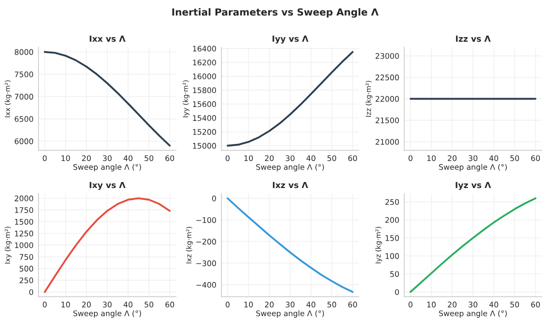 The height and width of the screenshot is (326, 550). What do you see at coordinates (108, 39) in the screenshot?
I see `chart-title: Ixx vs Λ` at bounding box center [108, 39].